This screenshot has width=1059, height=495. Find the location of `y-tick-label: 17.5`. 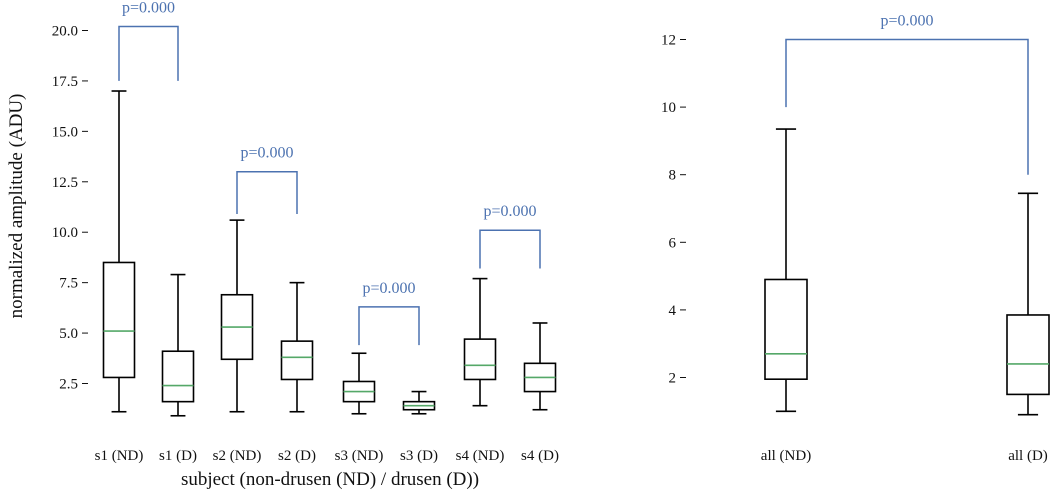

y-tick-label: 17.5 is located at coordinates (65, 82).